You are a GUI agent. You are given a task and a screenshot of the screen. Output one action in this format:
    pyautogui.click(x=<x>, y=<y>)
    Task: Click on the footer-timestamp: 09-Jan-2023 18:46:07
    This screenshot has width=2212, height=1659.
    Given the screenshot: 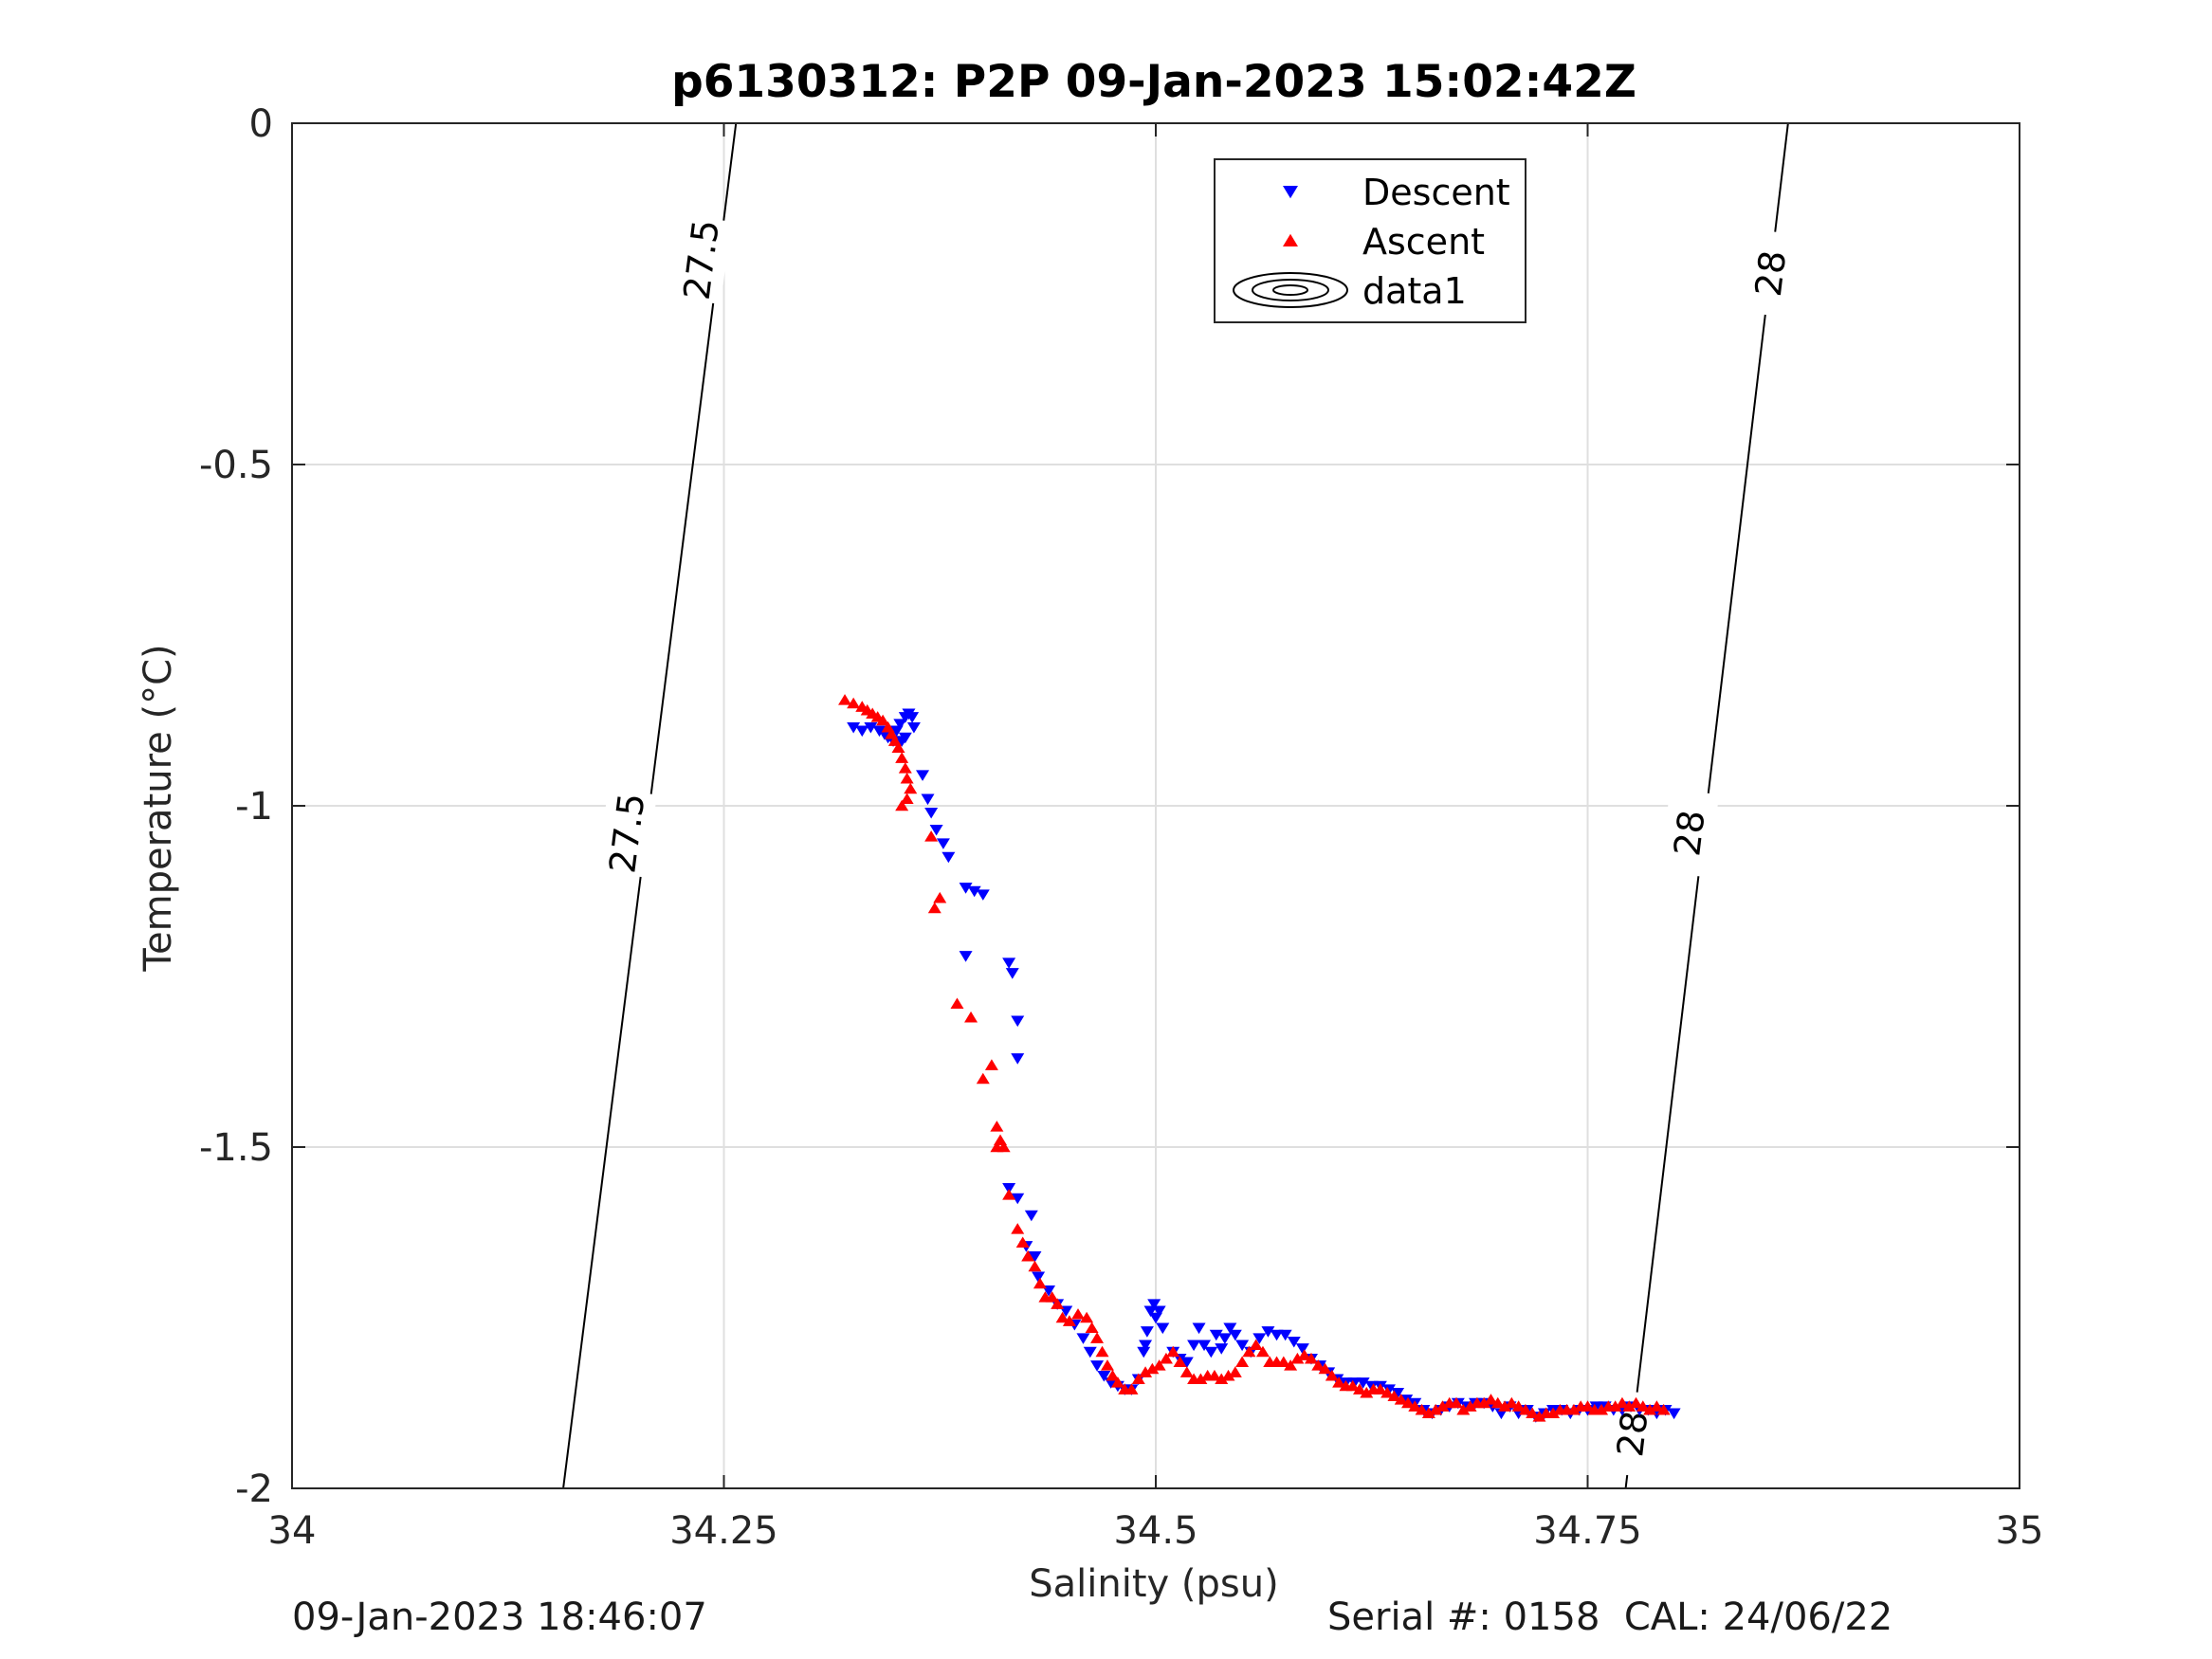 What is the action you would take?
    pyautogui.click(x=499, y=1617)
    